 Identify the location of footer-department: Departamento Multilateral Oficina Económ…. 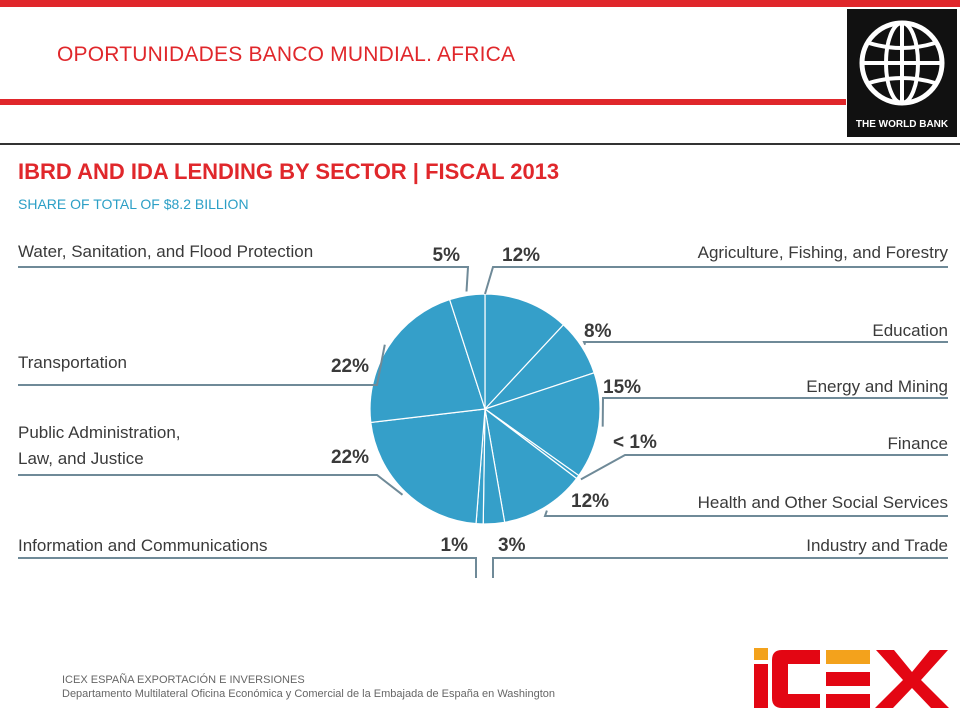
(309, 694).